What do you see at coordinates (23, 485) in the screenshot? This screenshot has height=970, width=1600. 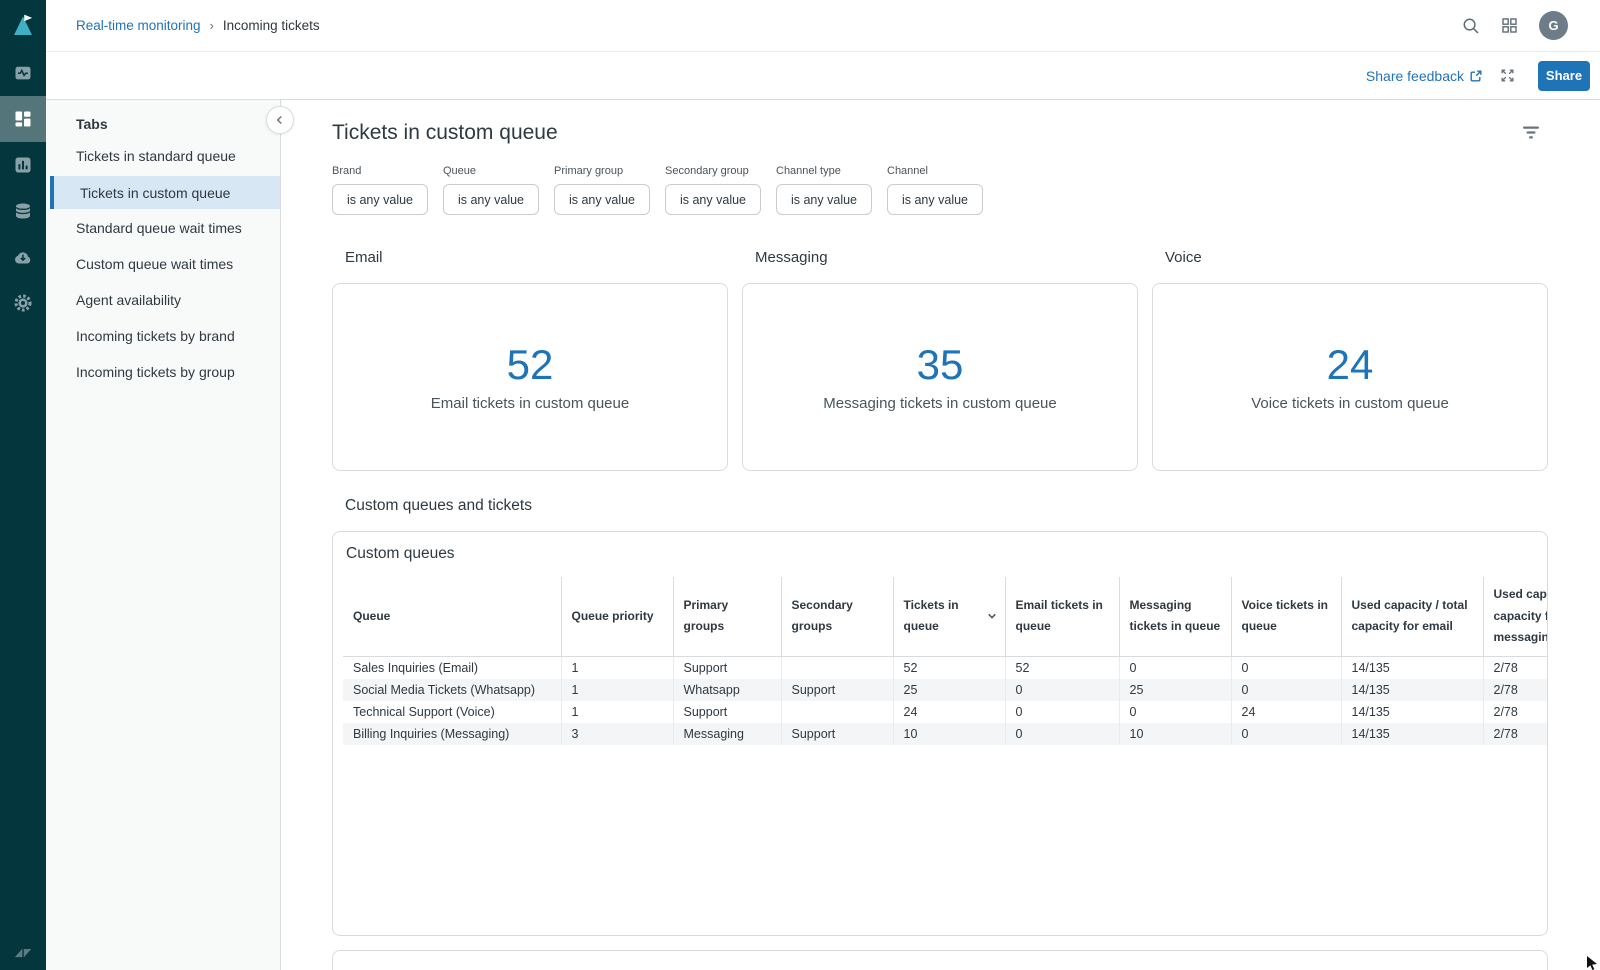 I see `product-rail` at bounding box center [23, 485].